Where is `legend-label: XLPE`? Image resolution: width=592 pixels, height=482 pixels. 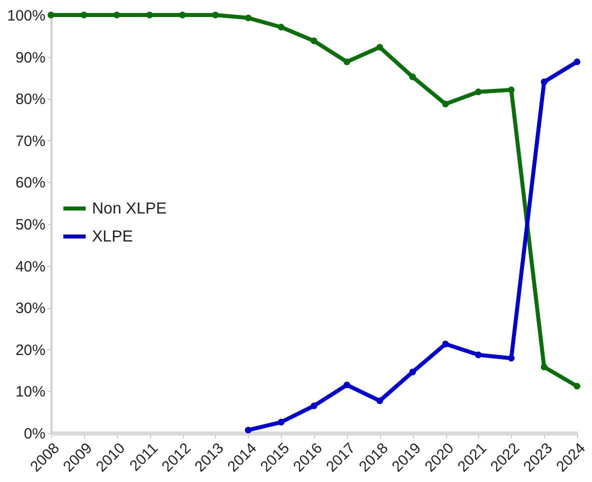 legend-label: XLPE is located at coordinates (112, 237).